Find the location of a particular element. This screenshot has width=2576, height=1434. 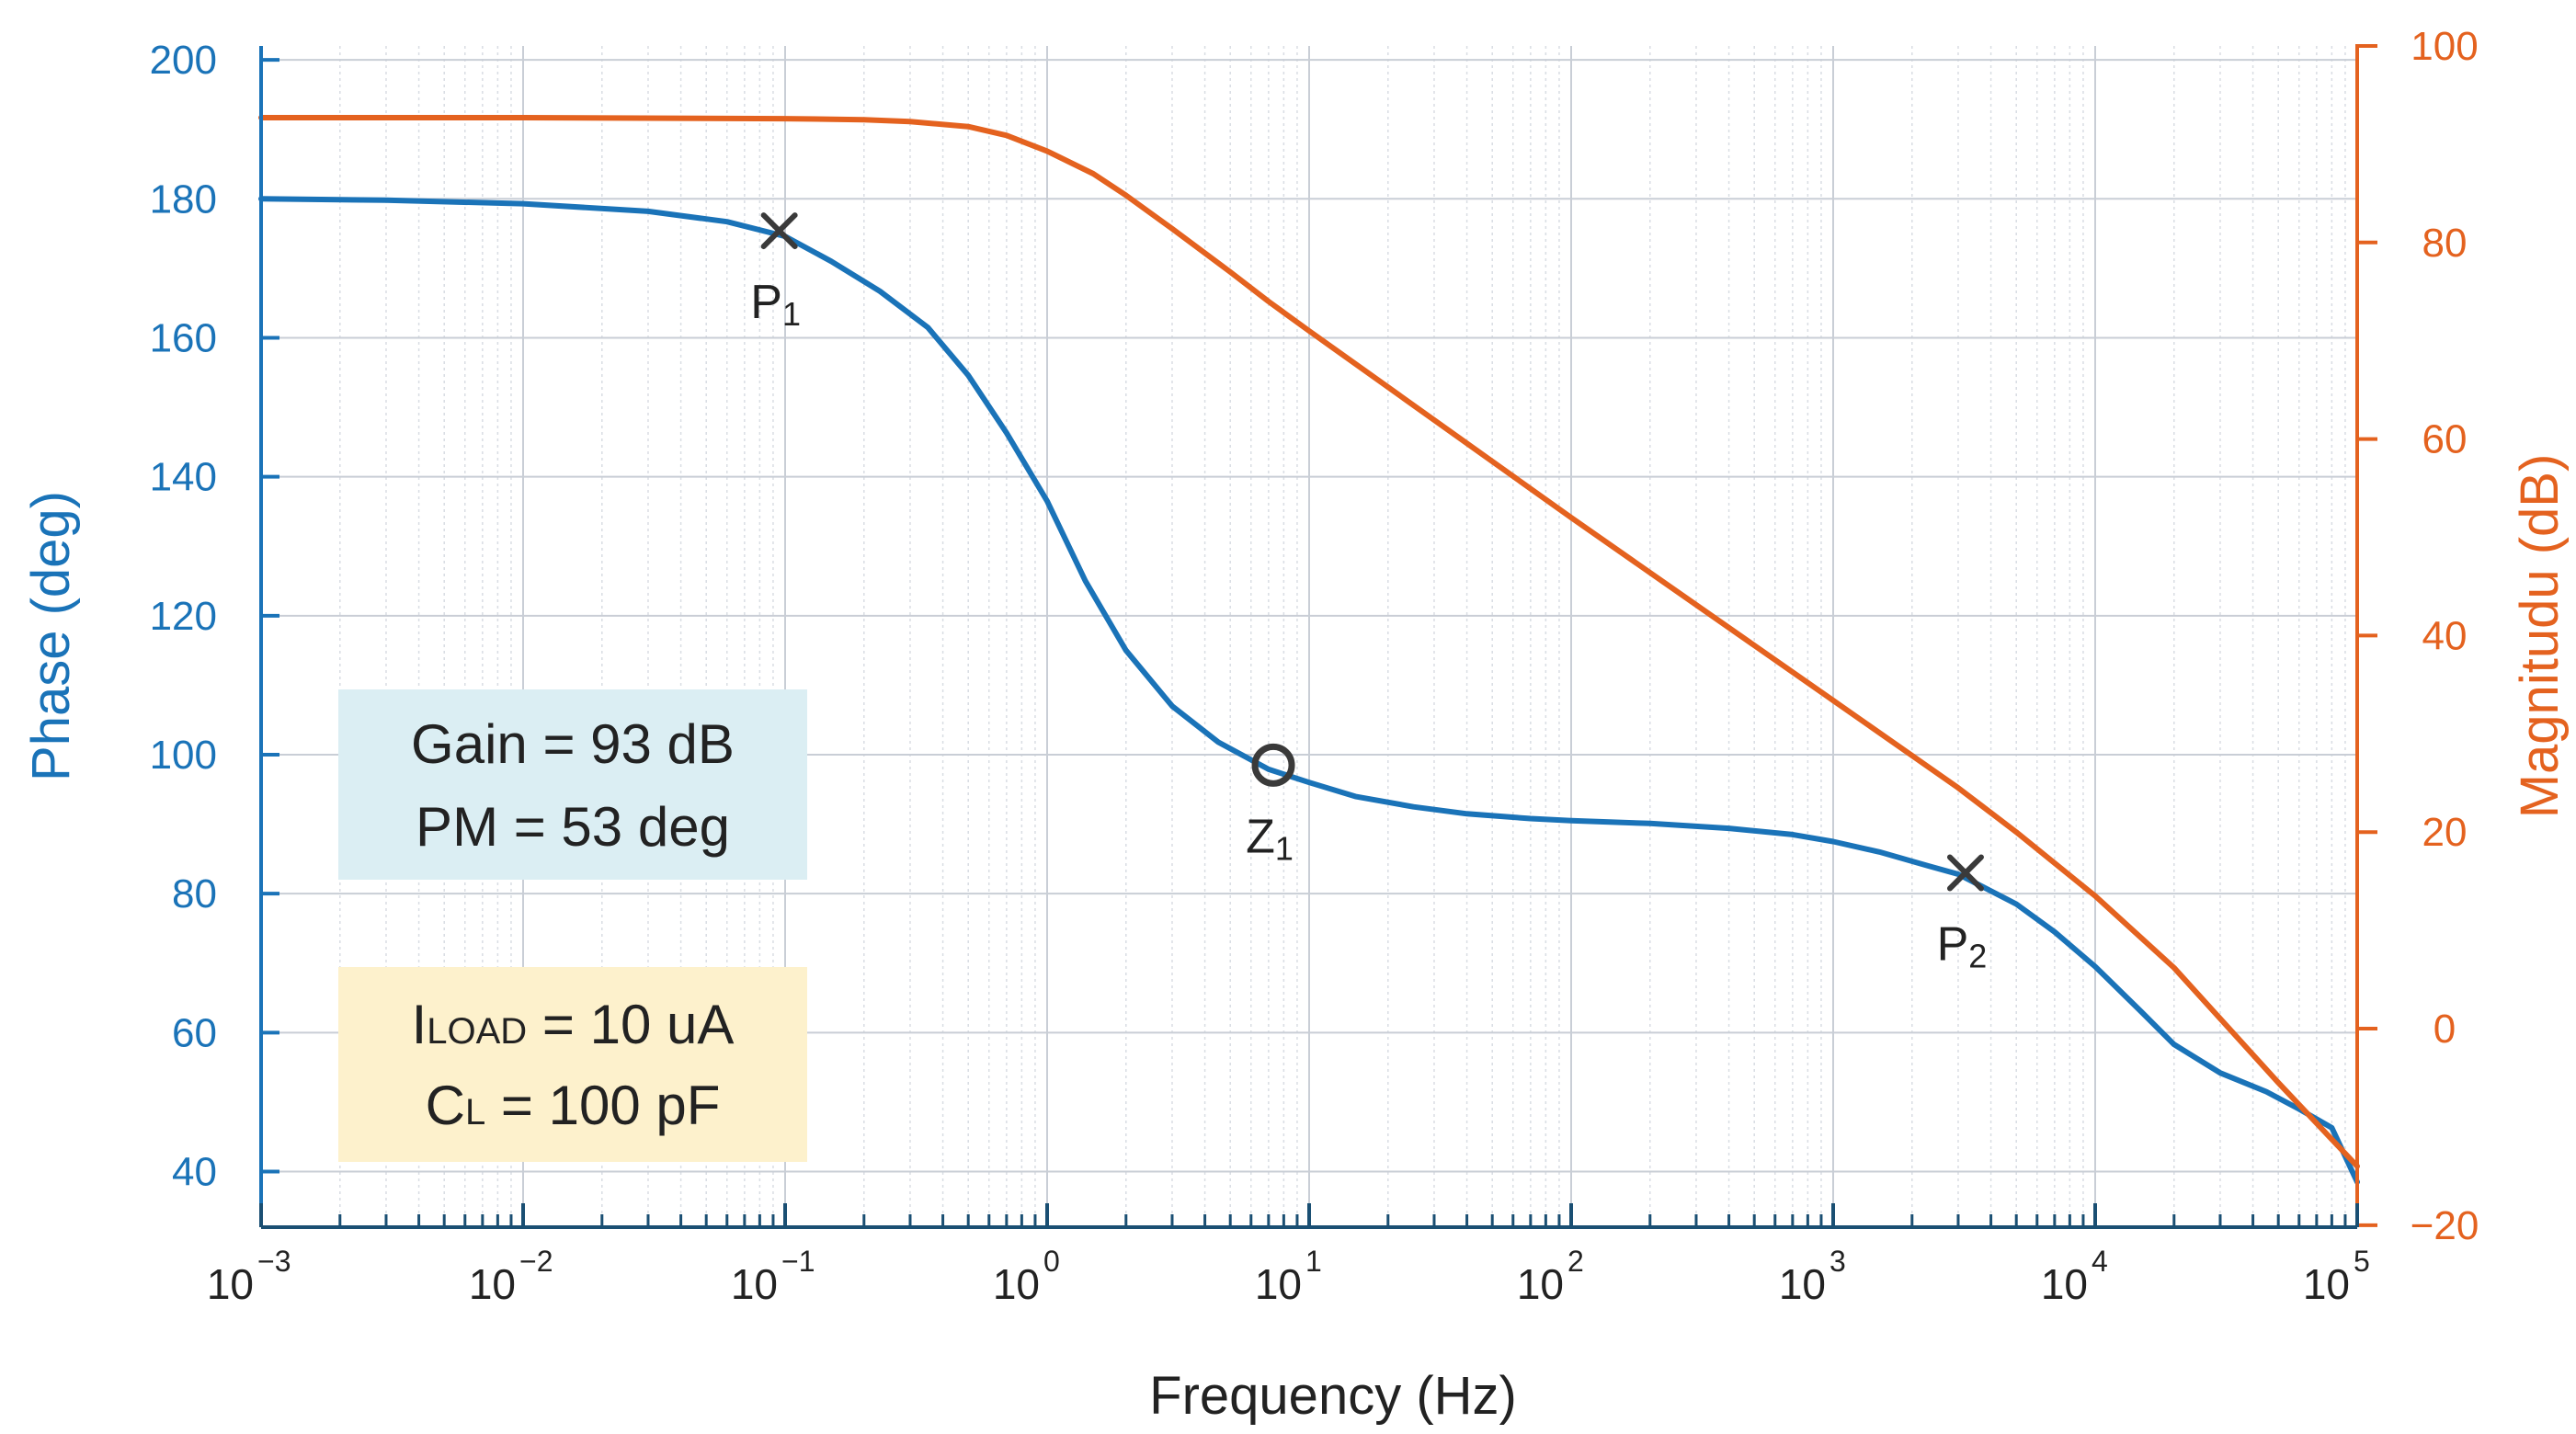

x-tick-exponent: 4 is located at coordinates (2100, 1261).